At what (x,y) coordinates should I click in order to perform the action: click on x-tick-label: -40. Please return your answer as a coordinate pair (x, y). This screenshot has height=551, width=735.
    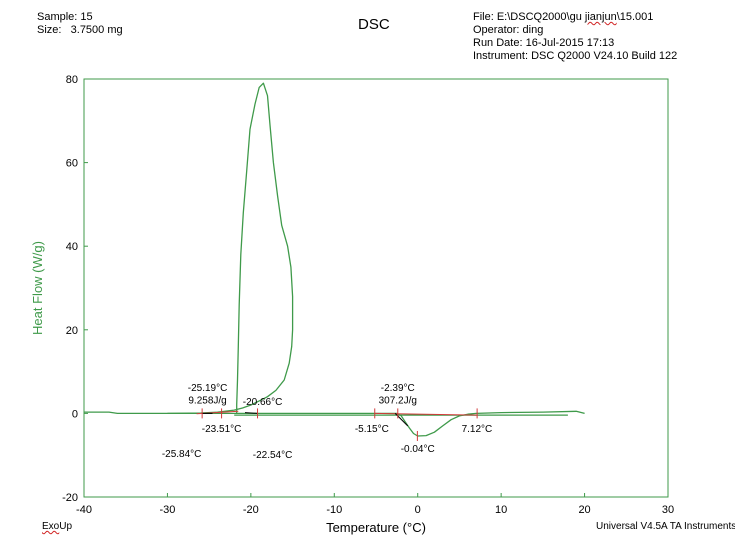
    Looking at the image, I should click on (84, 510).